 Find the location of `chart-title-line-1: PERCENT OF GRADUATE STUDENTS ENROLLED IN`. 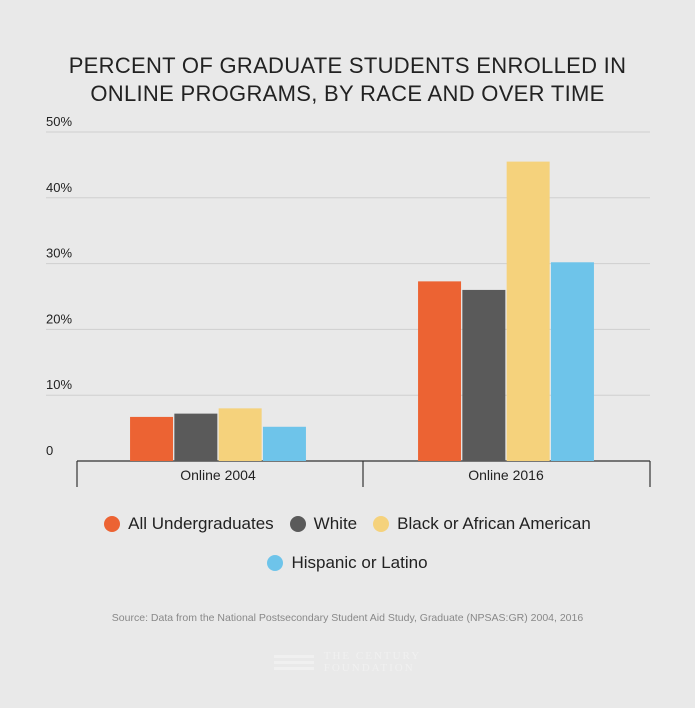

chart-title-line-1: PERCENT OF GRADUATE STUDENTS ENROLLED IN is located at coordinates (347, 65).